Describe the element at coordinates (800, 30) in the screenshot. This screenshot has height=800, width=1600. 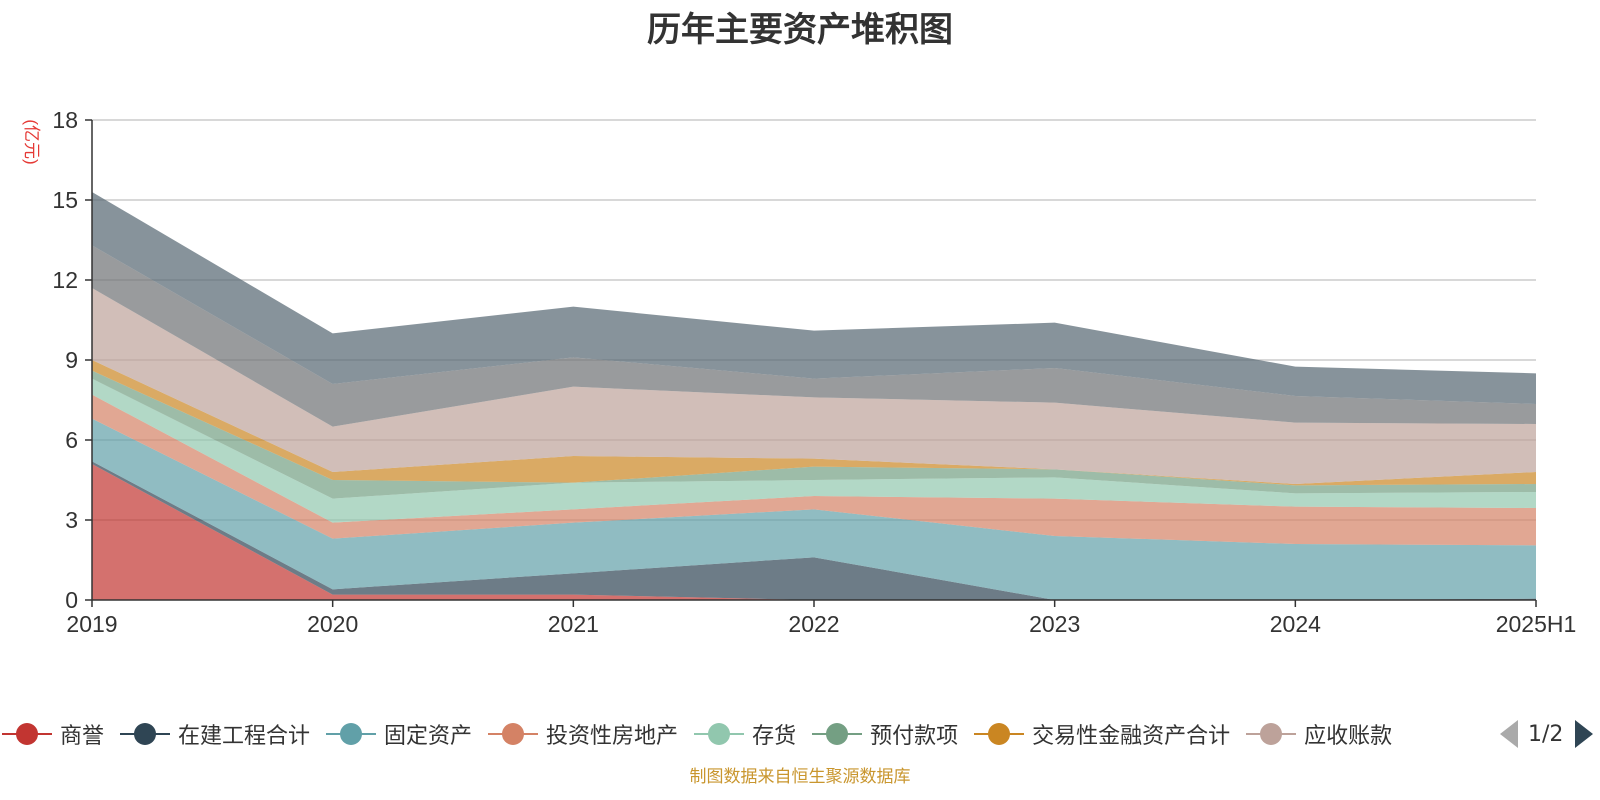
I see `chart-title: 历年主要资产堆积图` at that location.